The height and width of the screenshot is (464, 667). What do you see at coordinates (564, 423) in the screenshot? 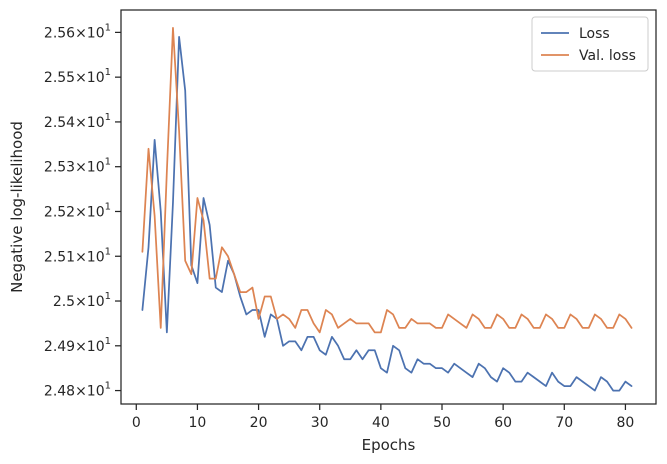
I see `x-tick-label: 70` at bounding box center [564, 423].